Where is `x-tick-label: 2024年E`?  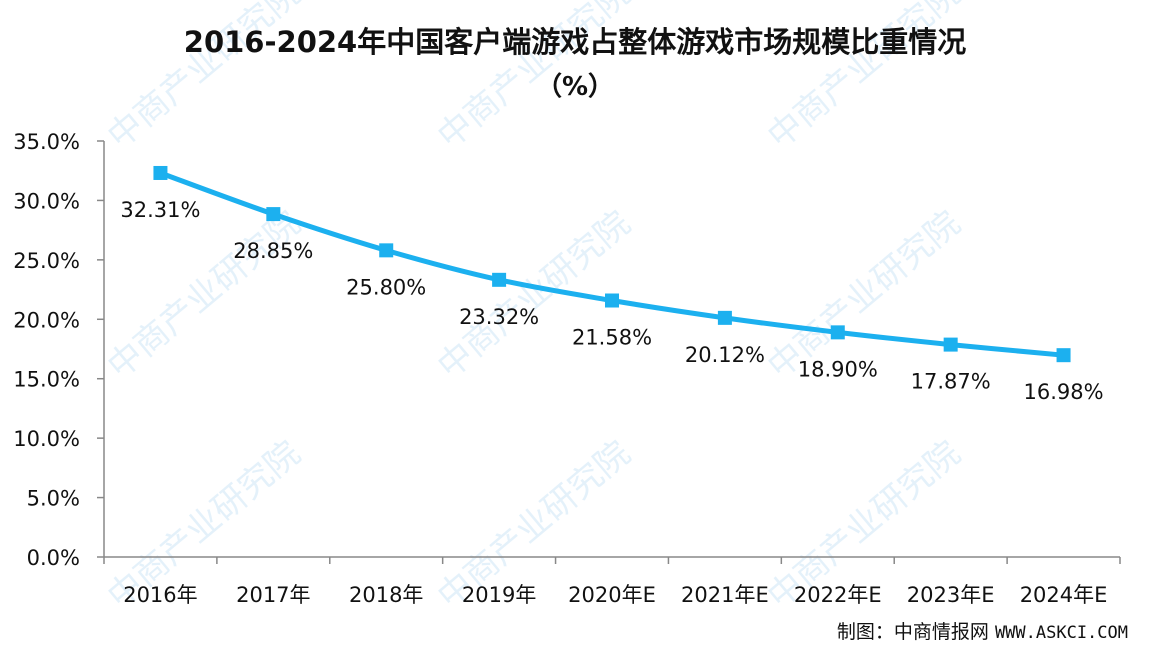 x-tick-label: 2024年E is located at coordinates (1064, 595).